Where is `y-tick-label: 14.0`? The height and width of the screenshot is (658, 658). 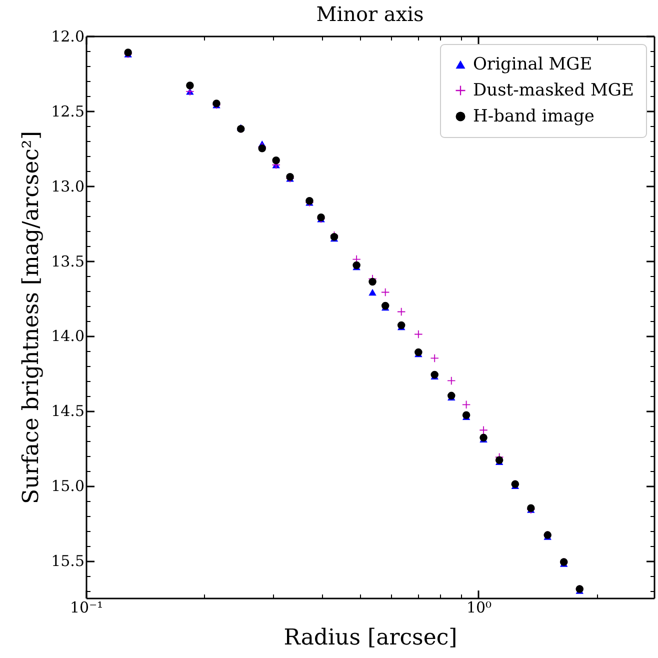 y-tick-label: 14.0 is located at coordinates (67, 336).